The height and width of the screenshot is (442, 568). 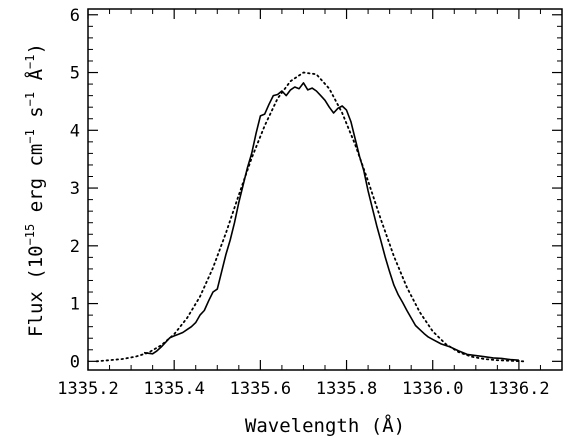 What do you see at coordinates (75, 189) in the screenshot?
I see `y-tick-label: 3` at bounding box center [75, 189].